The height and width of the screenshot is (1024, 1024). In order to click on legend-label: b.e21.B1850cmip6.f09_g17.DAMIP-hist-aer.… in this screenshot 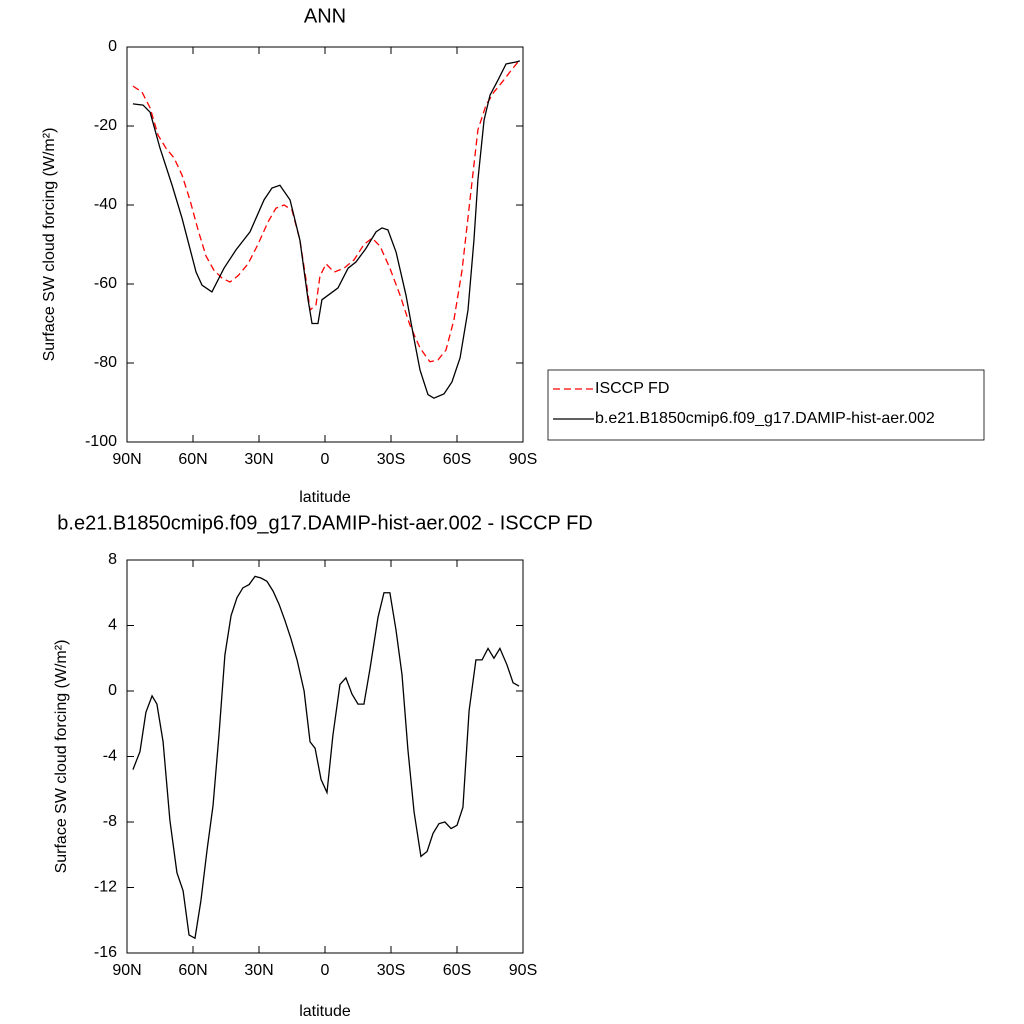, I will do `click(765, 418)`.